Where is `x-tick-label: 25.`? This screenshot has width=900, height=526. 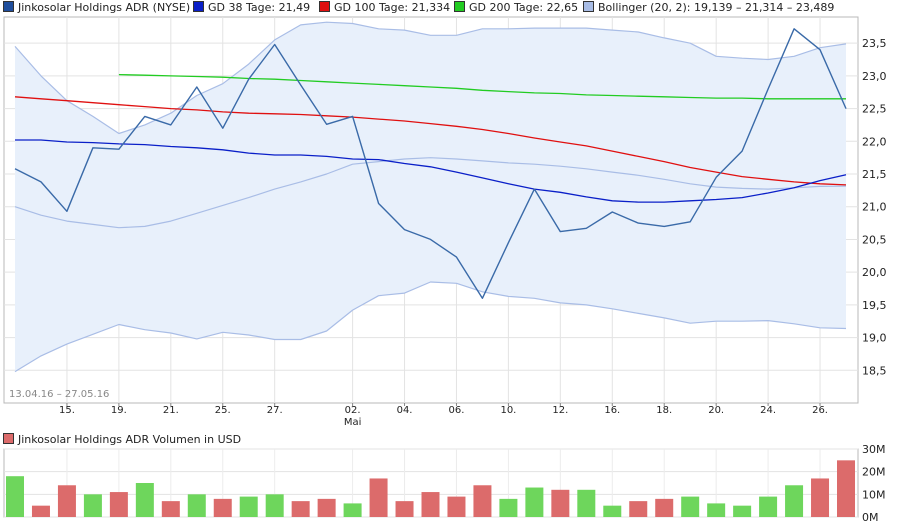
x-tick-label: 25. is located at coordinates (223, 410).